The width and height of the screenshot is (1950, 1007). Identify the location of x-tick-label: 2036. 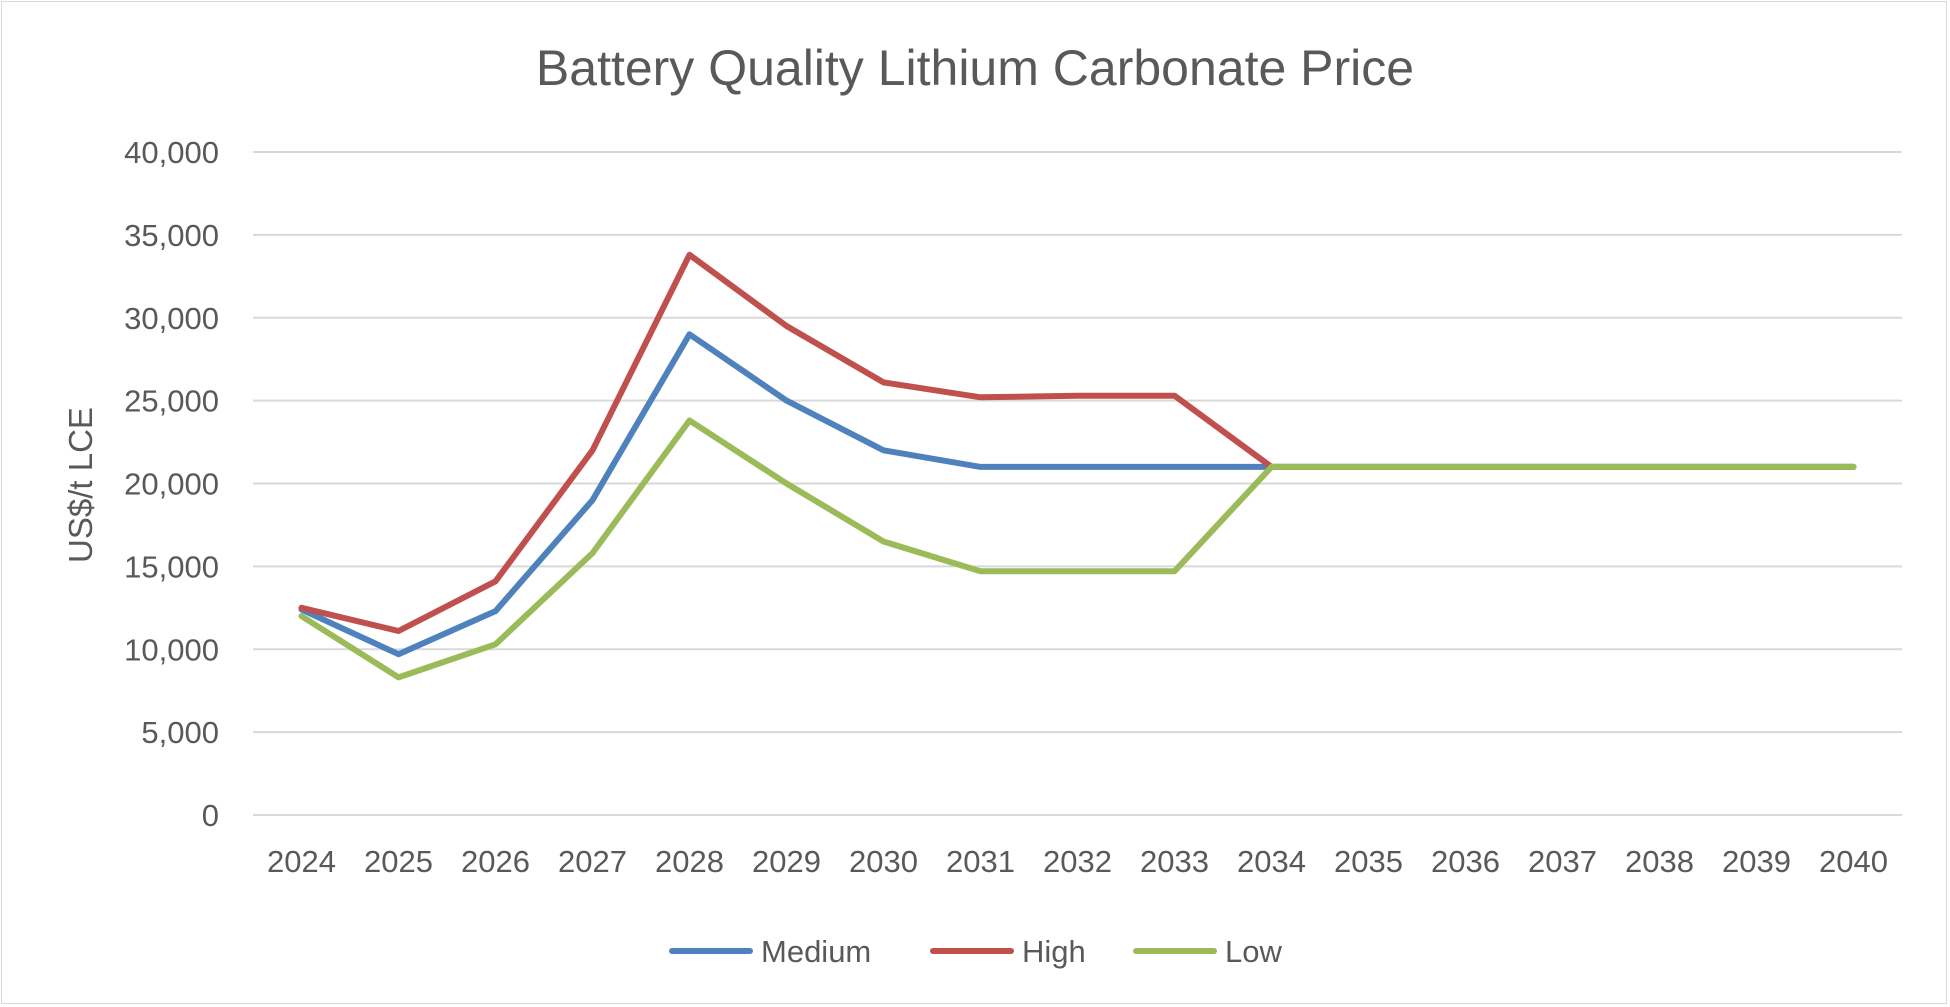
(1465, 861).